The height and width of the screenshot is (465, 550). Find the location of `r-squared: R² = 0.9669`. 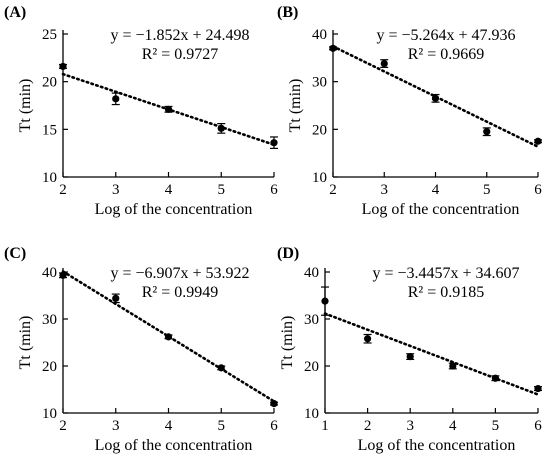

r-squared: R² = 0.9669 is located at coordinates (446, 54).